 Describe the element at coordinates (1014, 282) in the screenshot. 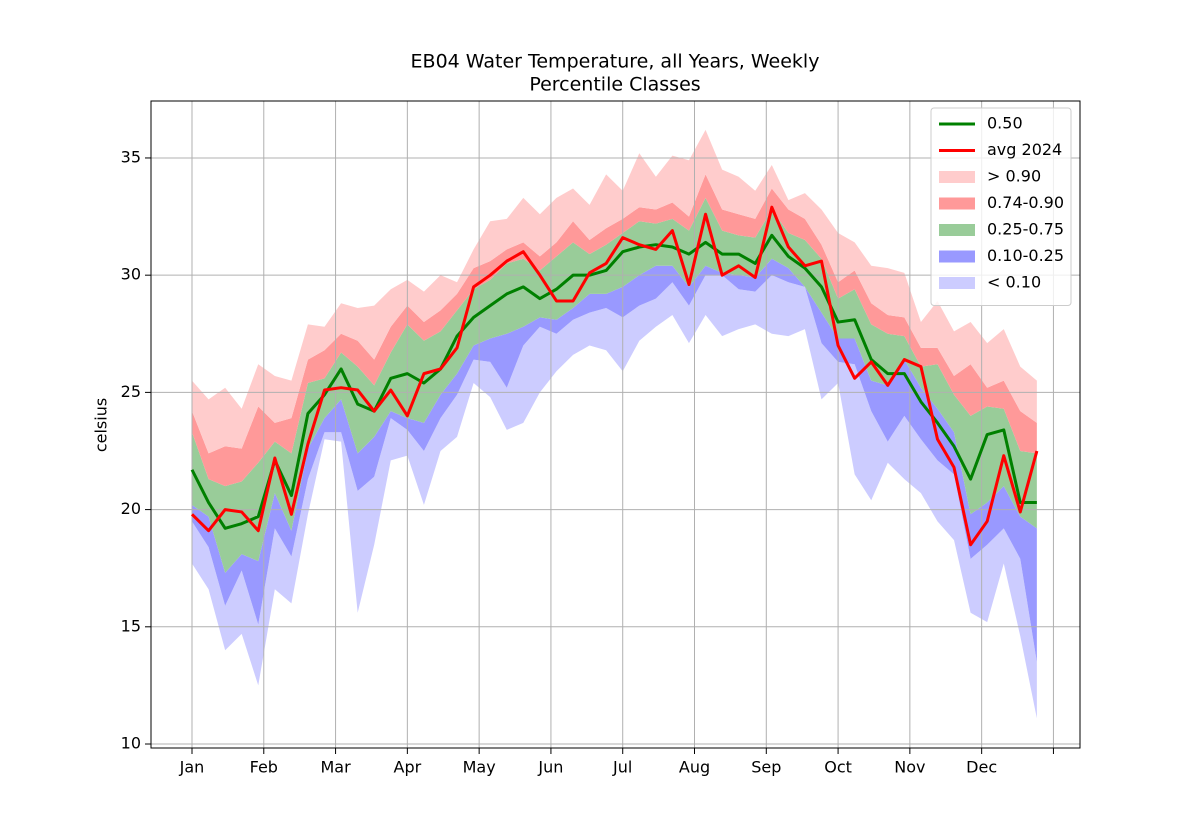

I see `legend-label: < 0.10` at that location.